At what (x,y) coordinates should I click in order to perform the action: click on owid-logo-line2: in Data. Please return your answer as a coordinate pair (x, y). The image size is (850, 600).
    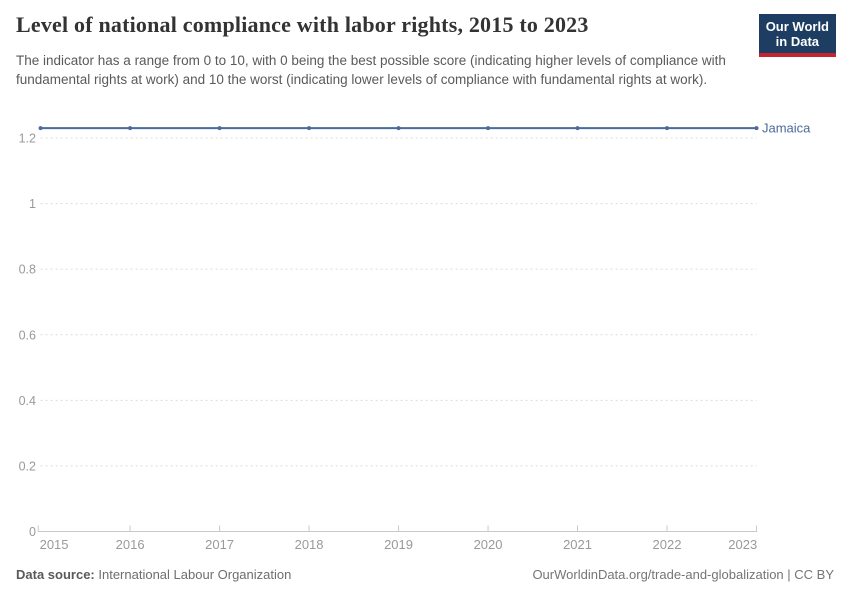
    Looking at the image, I should click on (797, 41).